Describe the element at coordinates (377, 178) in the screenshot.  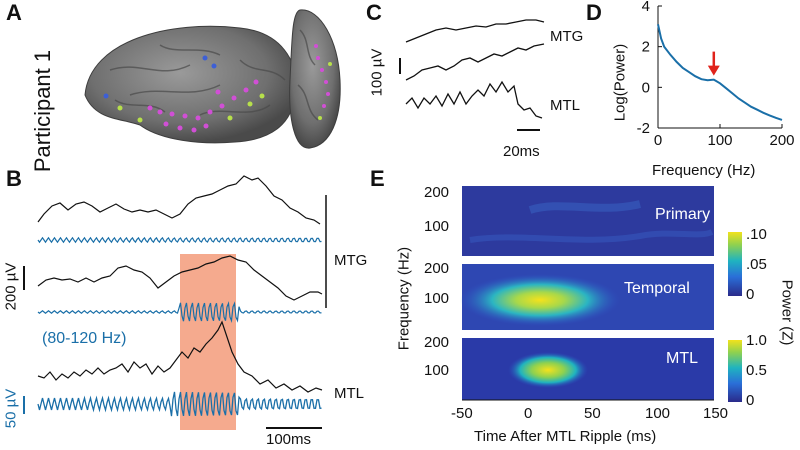
I see `panel-label-e: E` at that location.